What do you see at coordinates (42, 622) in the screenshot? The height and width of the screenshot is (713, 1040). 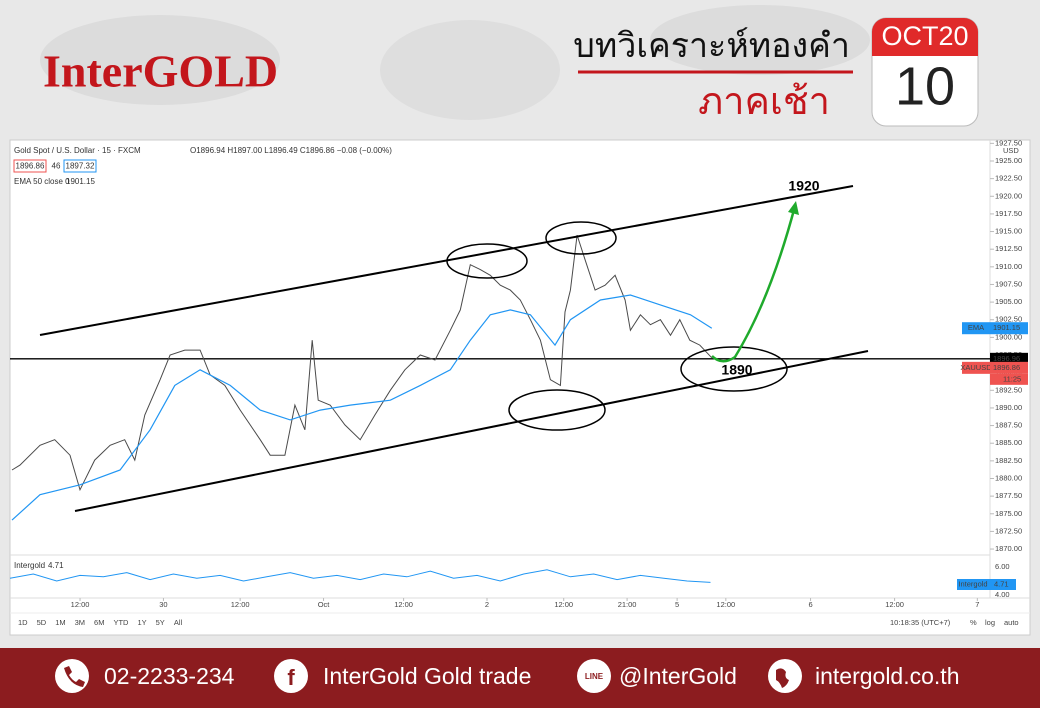 I see `range-button: 5D` at bounding box center [42, 622].